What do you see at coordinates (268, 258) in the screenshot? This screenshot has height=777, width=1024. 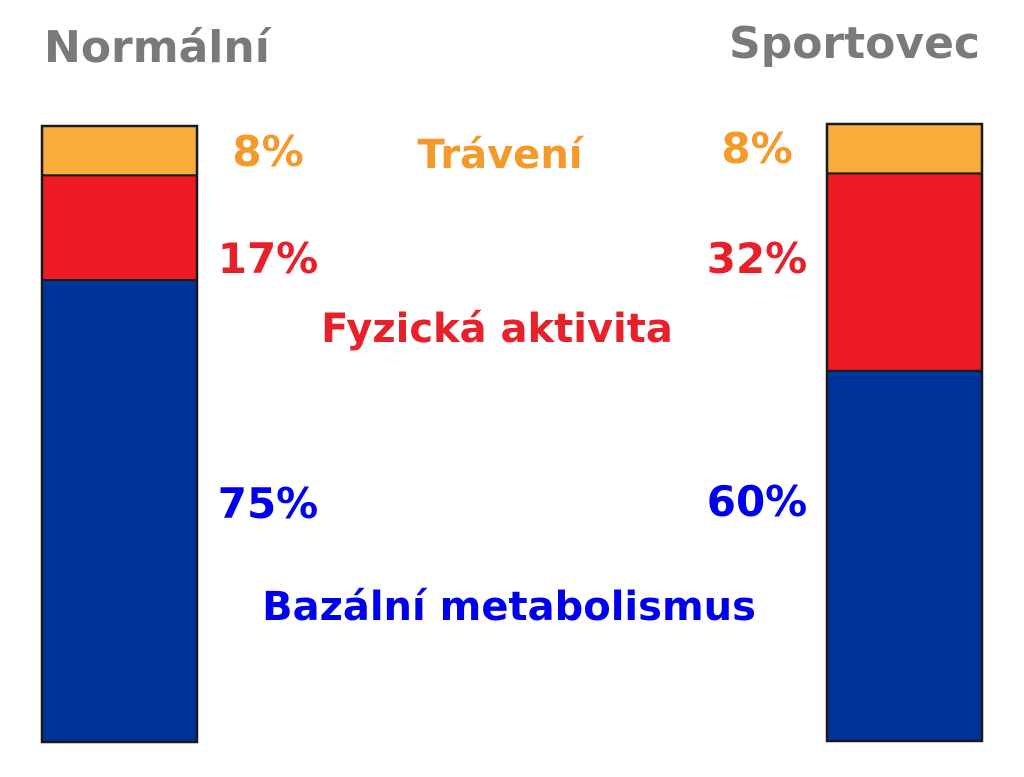 I see `value-label-normalni-fyzicka-aktivita: 17%` at bounding box center [268, 258].